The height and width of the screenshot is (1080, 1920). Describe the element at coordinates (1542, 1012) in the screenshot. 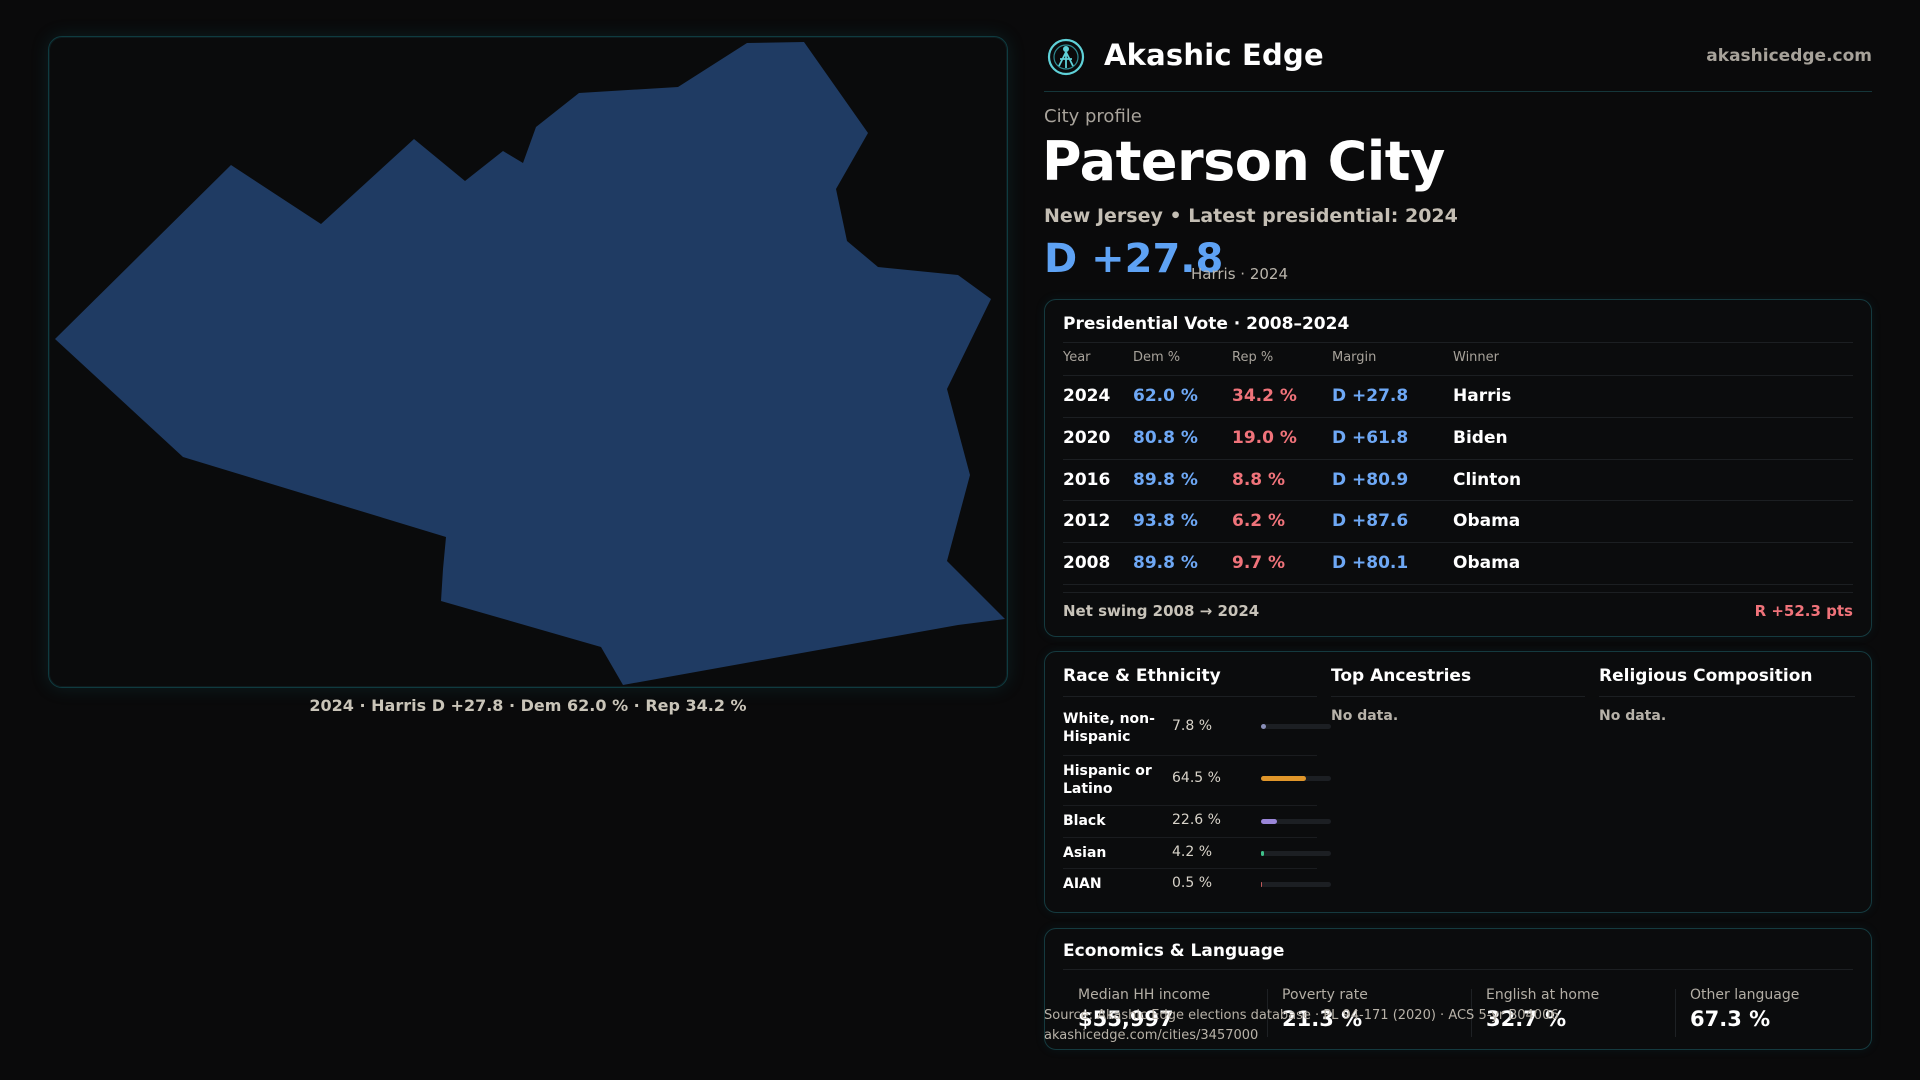

I see `stat-english-at-home: English at home 32.7 %` at that location.